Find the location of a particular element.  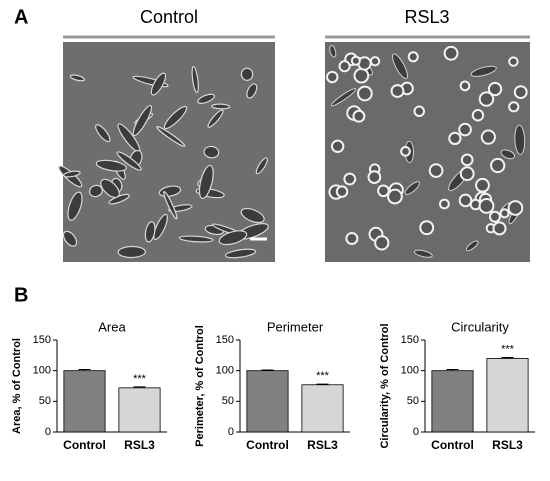

y-axis-label: Area, % of Control is located at coordinates (17, 386).